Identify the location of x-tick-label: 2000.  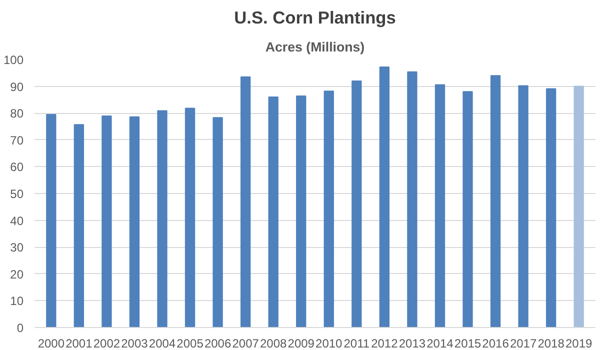
(51, 343).